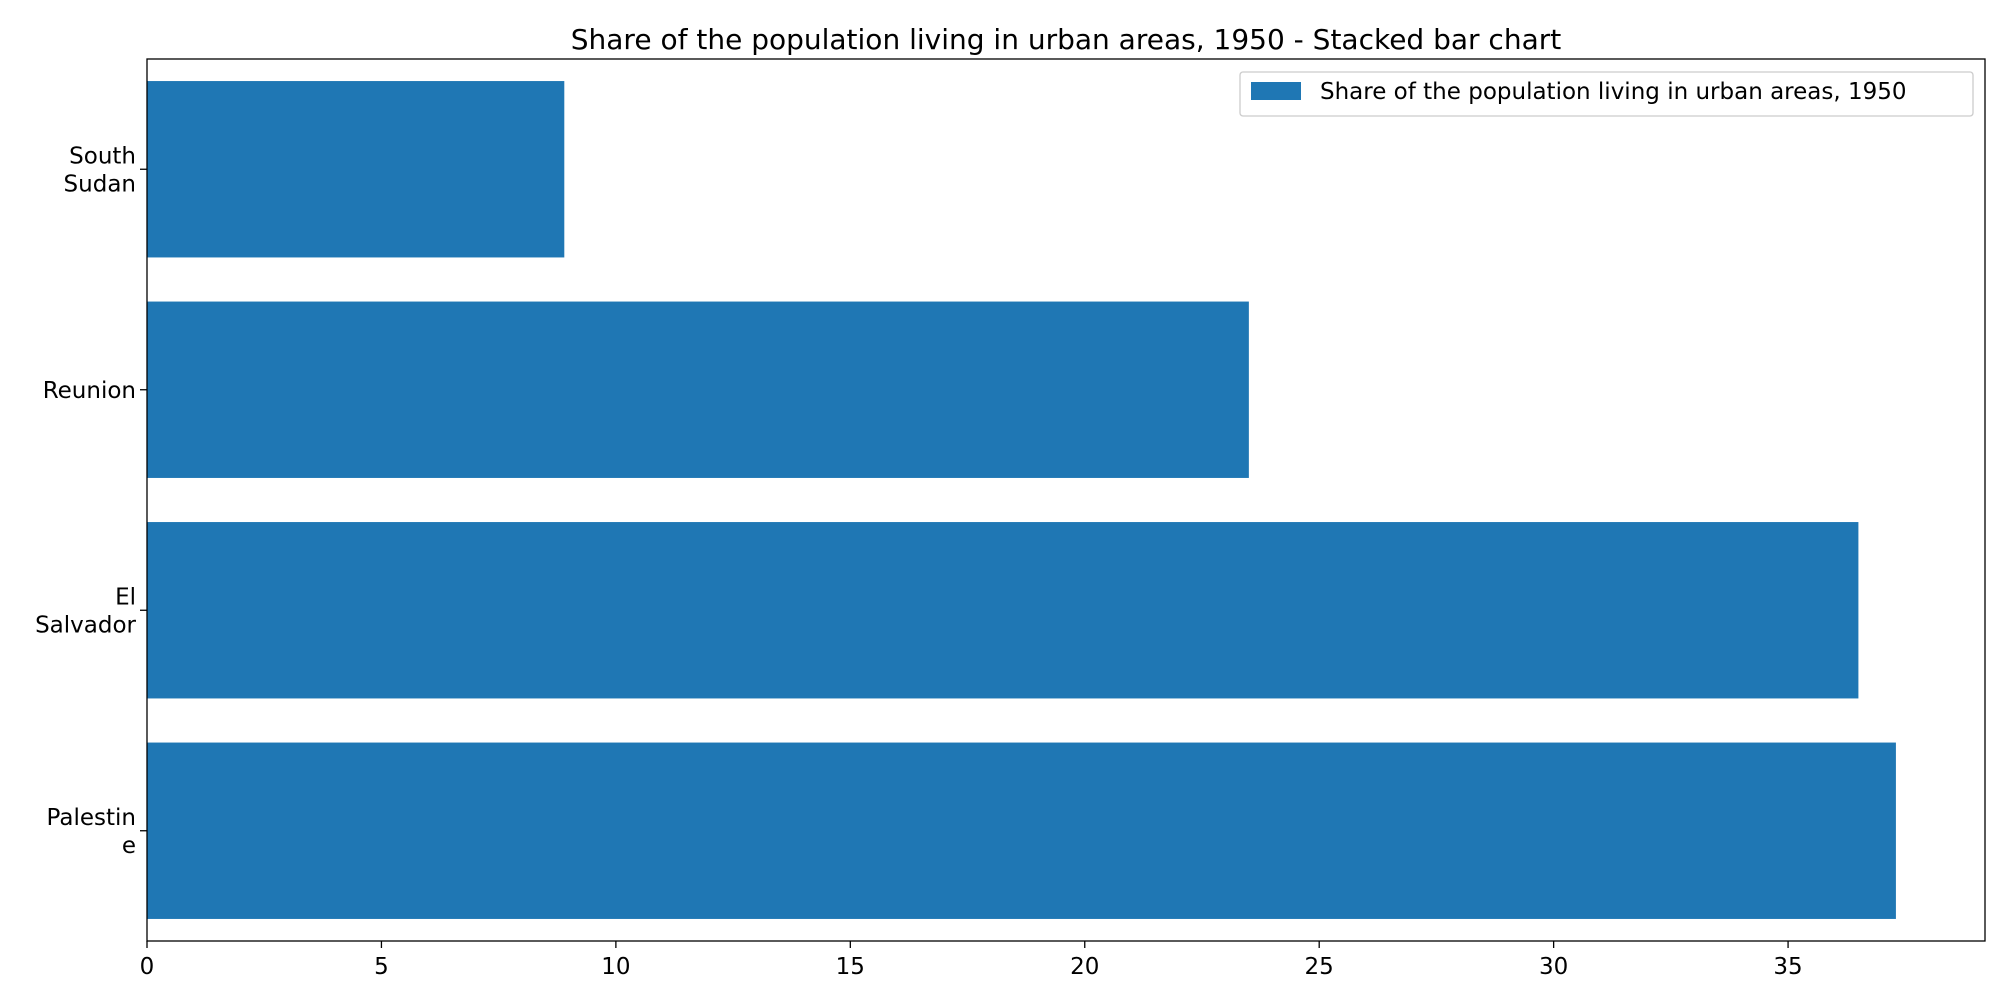 This screenshot has width=2000, height=1000. What do you see at coordinates (85, 625) in the screenshot?
I see `y-tick-label: Salvador` at bounding box center [85, 625].